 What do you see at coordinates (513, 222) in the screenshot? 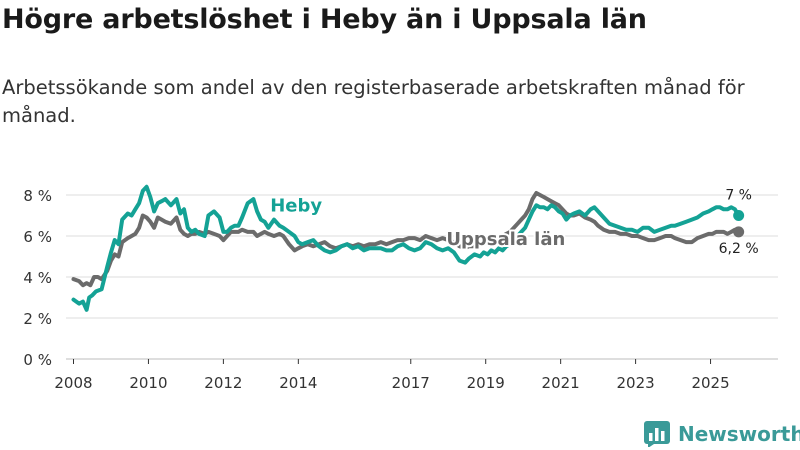
I see `label-layer: Heby Uppsala län 7 % 6,2 %` at bounding box center [513, 222].